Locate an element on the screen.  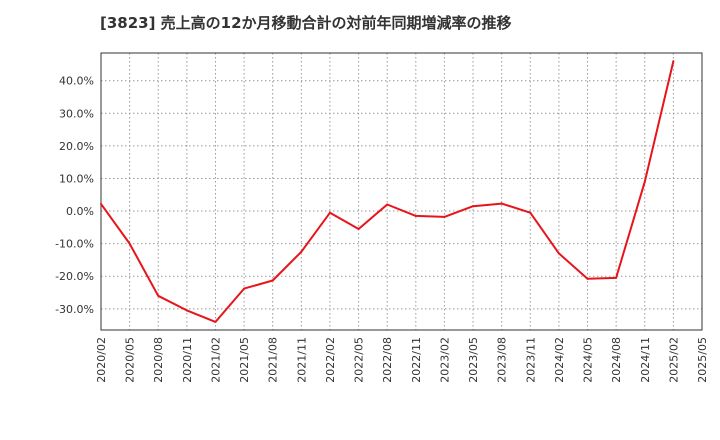
x-tick-label: 2020/05 is located at coordinates (130, 360).